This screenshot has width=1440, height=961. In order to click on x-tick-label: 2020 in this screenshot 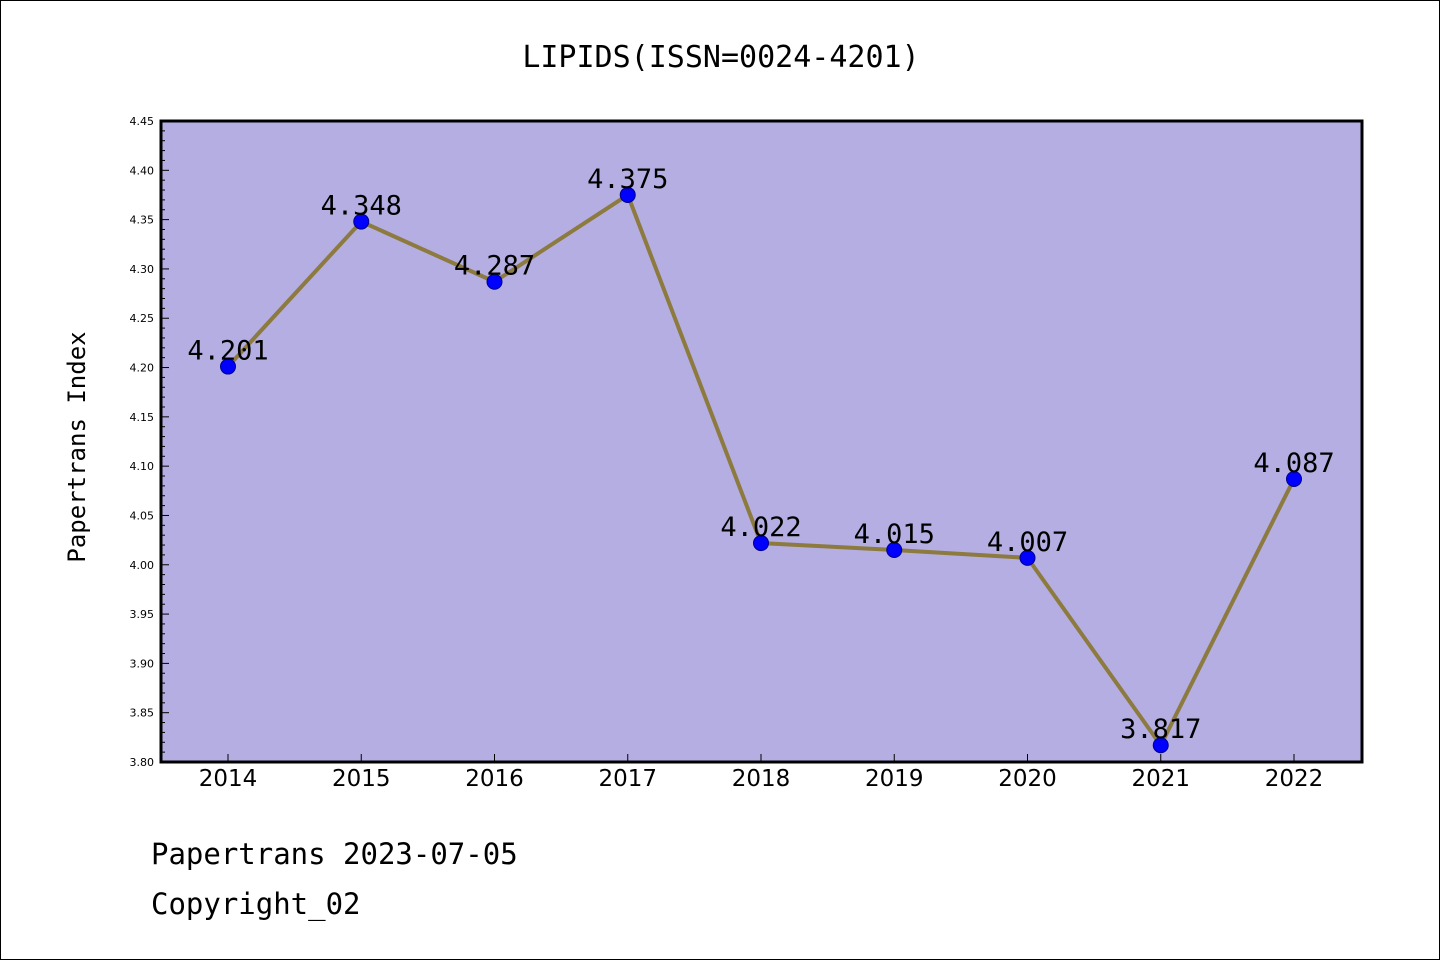, I will do `click(1027, 779)`.